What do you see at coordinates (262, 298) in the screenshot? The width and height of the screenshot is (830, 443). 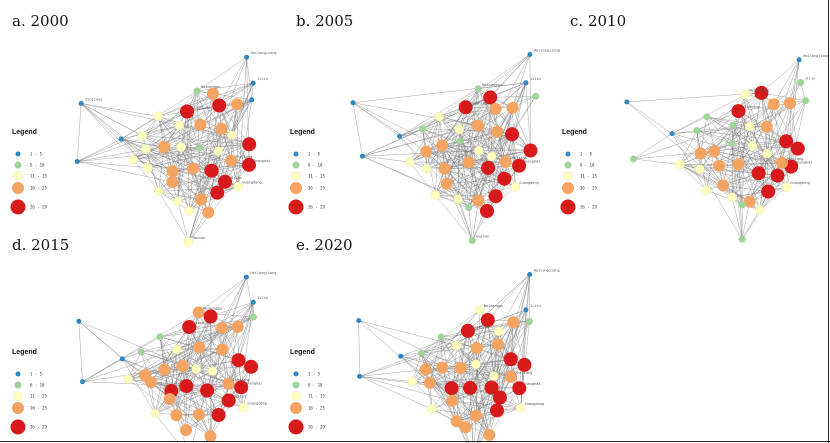 I see `node-label: Jilin` at bounding box center [262, 298].